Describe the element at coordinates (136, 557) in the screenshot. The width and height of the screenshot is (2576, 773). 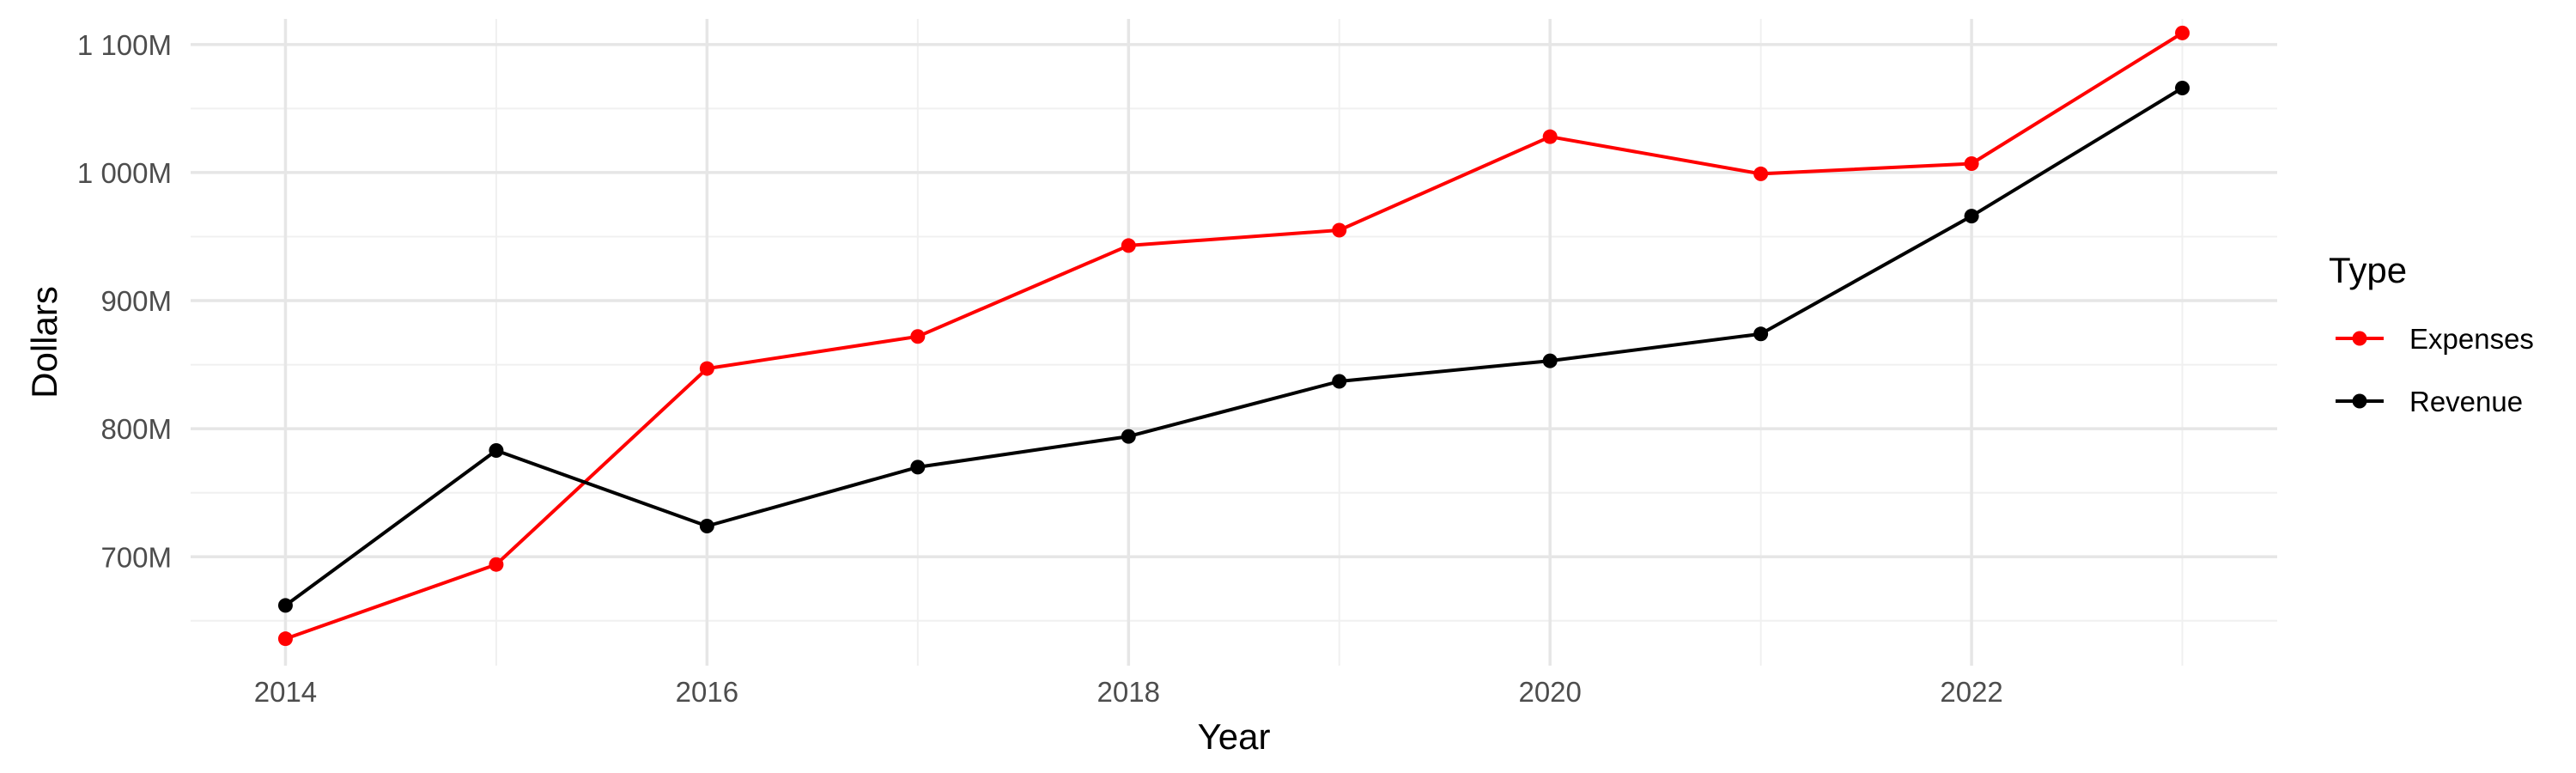
I see `y-tick-label: 700M` at that location.